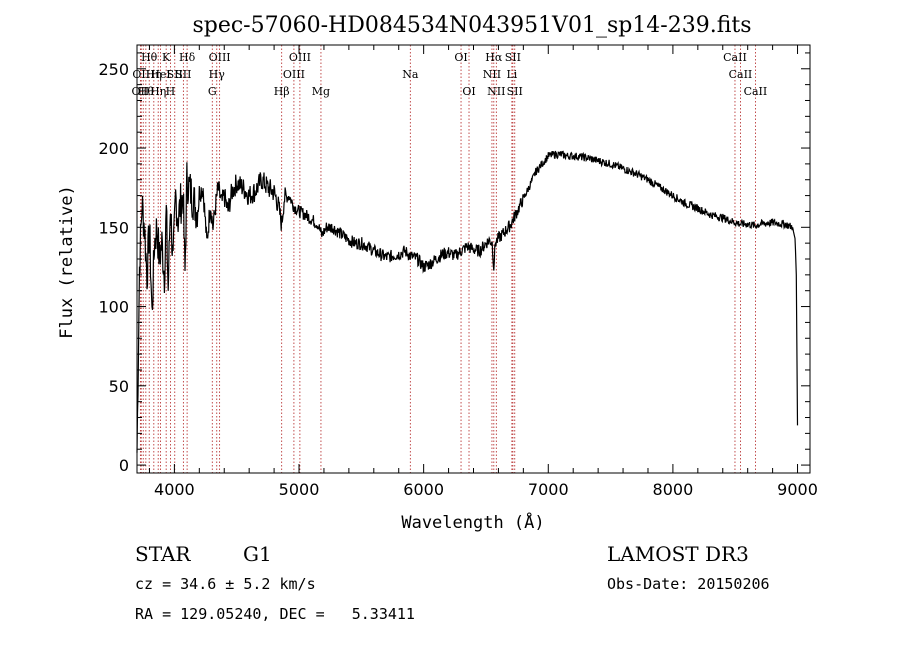 The width and height of the screenshot is (900, 649). Describe the element at coordinates (158, 91) in the screenshot. I see `line-label-6: Hη` at that location.